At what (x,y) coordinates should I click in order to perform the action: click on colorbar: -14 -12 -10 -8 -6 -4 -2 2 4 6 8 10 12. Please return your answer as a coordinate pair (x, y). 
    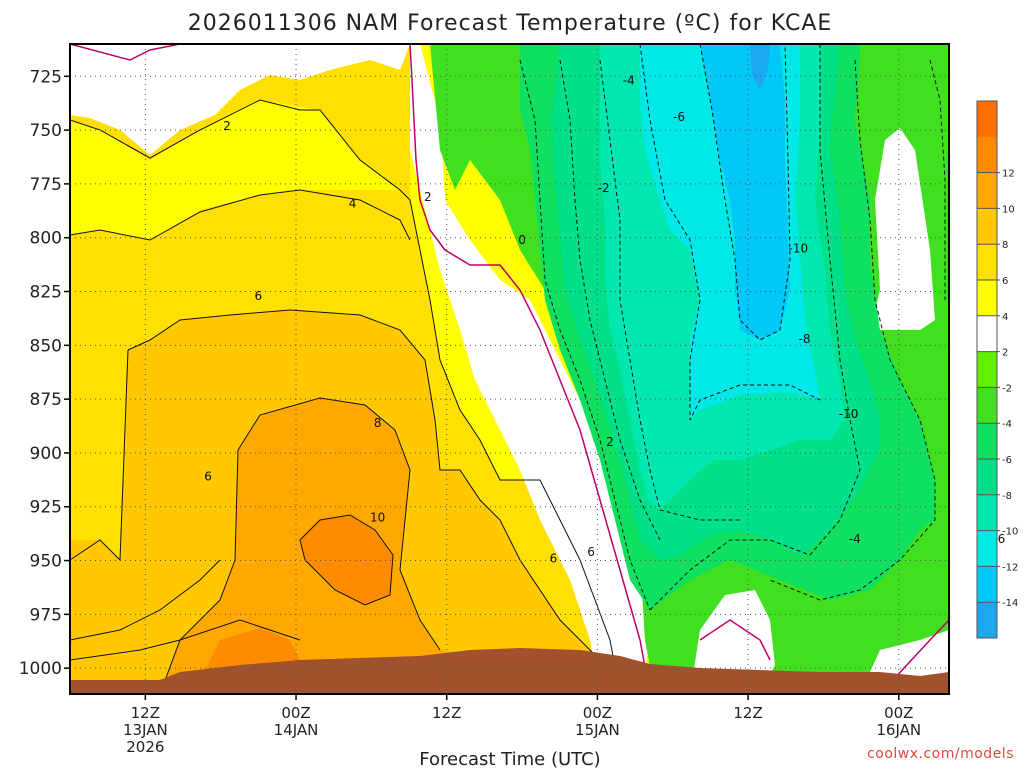
    Looking at the image, I should click on (997, 369).